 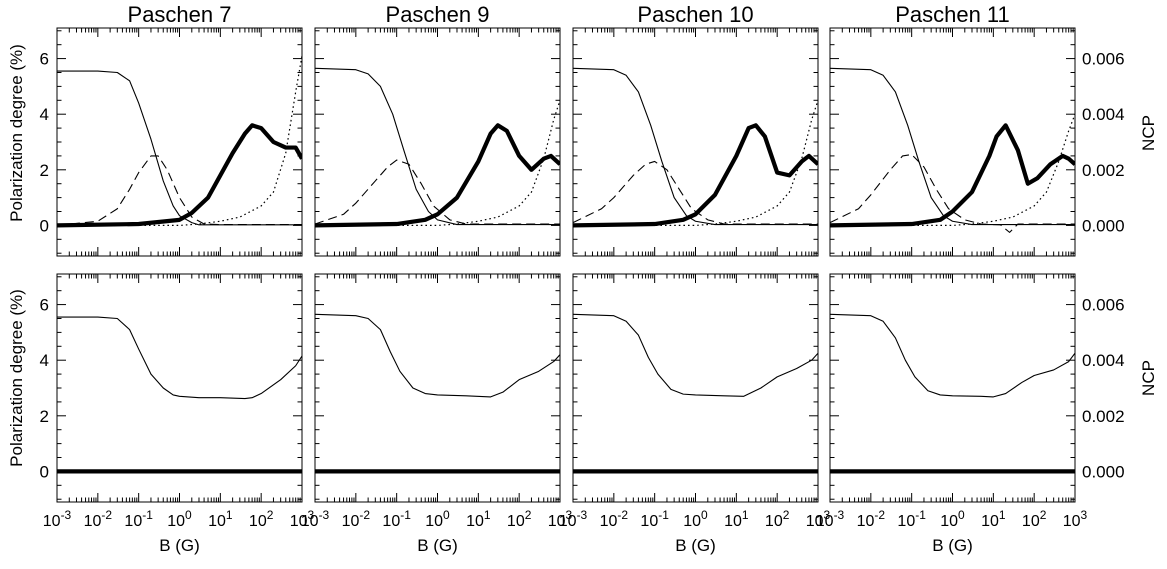 I want to click on panel-4: Paschen 11 0.000 0.002 0.004 0.006, so click(x=977, y=129).